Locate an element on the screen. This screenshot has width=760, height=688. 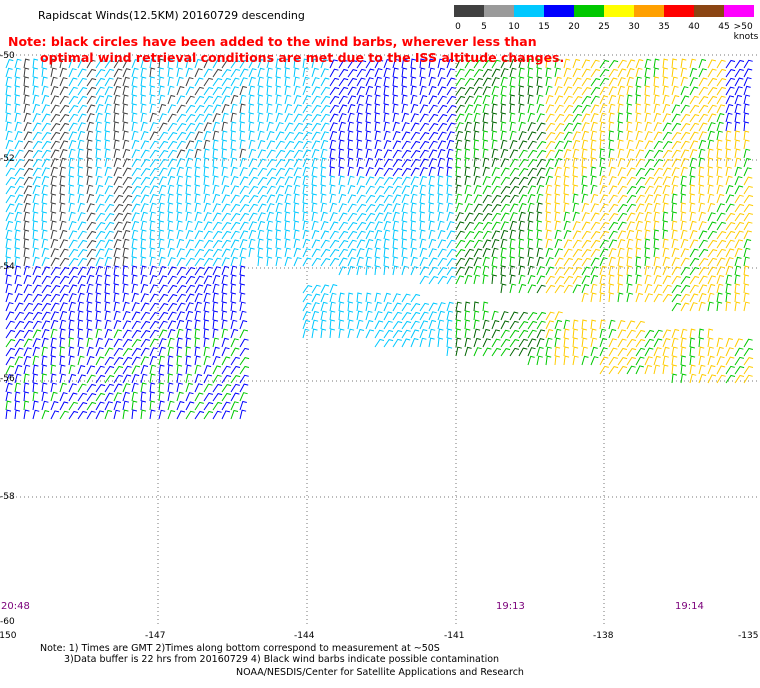
scale-swatch is located at coordinates (641, 11).